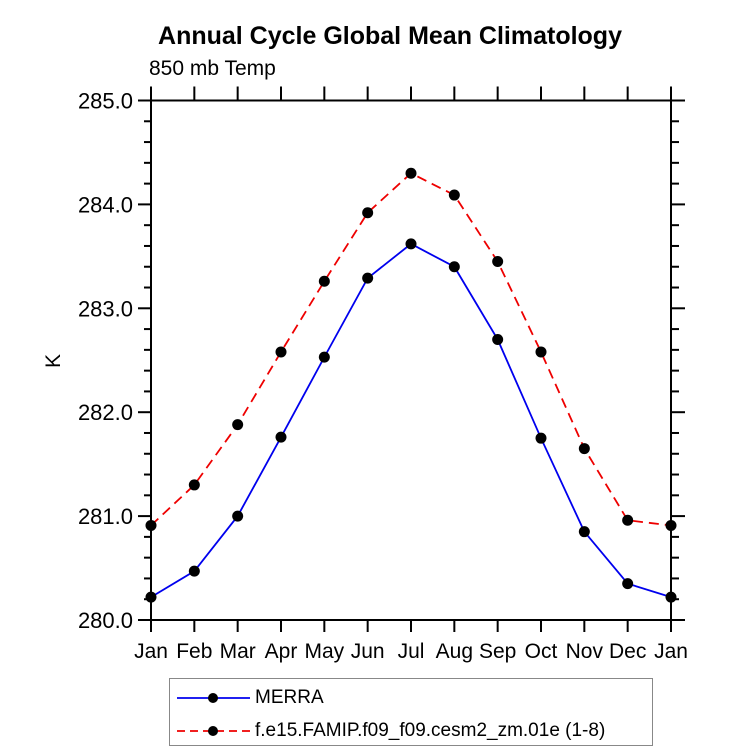 This screenshot has width=733, height=754. Describe the element at coordinates (53, 361) in the screenshot. I see `y-axis-title: K` at that location.